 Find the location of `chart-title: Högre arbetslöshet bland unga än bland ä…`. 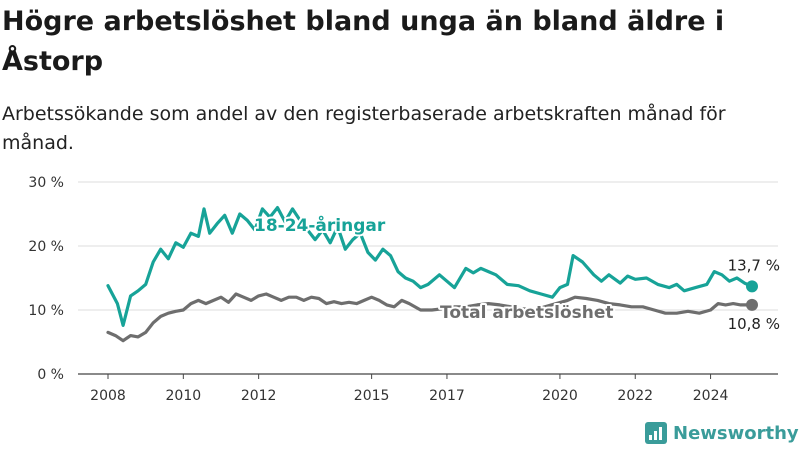

chart-title: Högre arbetslöshet bland unga än bland ä… is located at coordinates (363, 41).